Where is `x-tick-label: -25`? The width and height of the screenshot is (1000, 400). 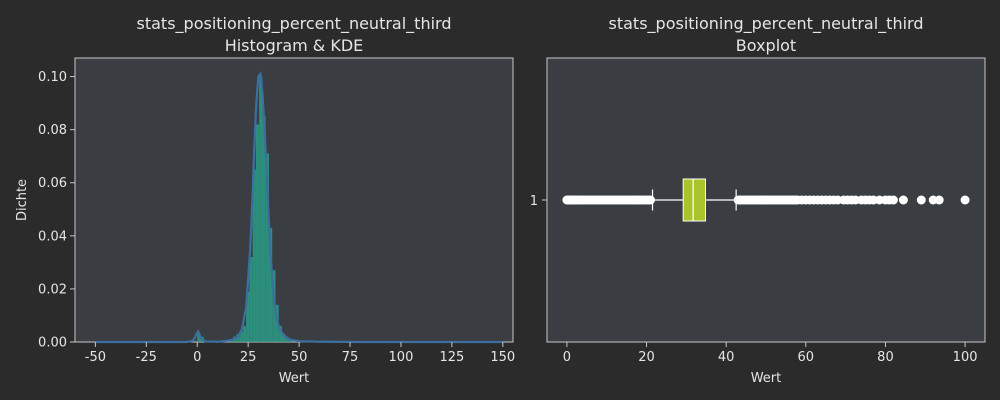 x-tick-label: -25 is located at coordinates (146, 357).